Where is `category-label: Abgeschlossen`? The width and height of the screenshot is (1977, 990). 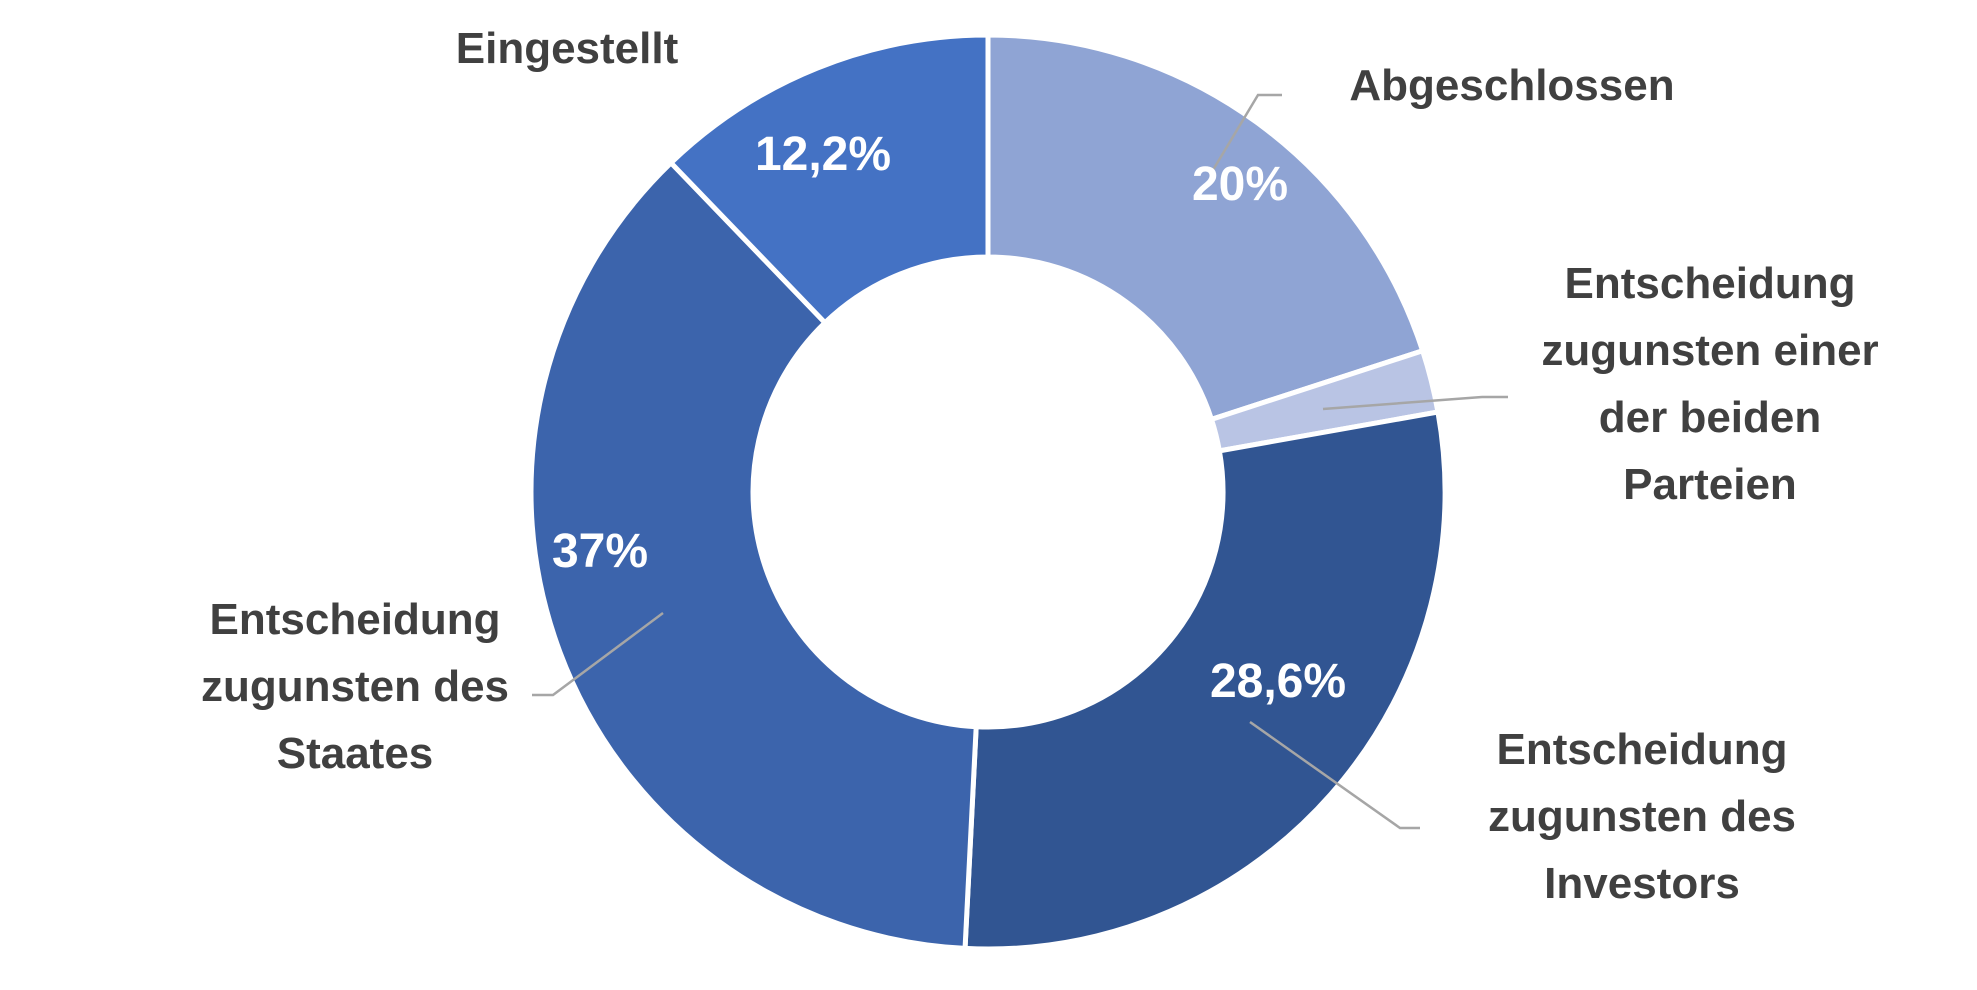 category-label: Abgeschlossen is located at coordinates (1511, 85).